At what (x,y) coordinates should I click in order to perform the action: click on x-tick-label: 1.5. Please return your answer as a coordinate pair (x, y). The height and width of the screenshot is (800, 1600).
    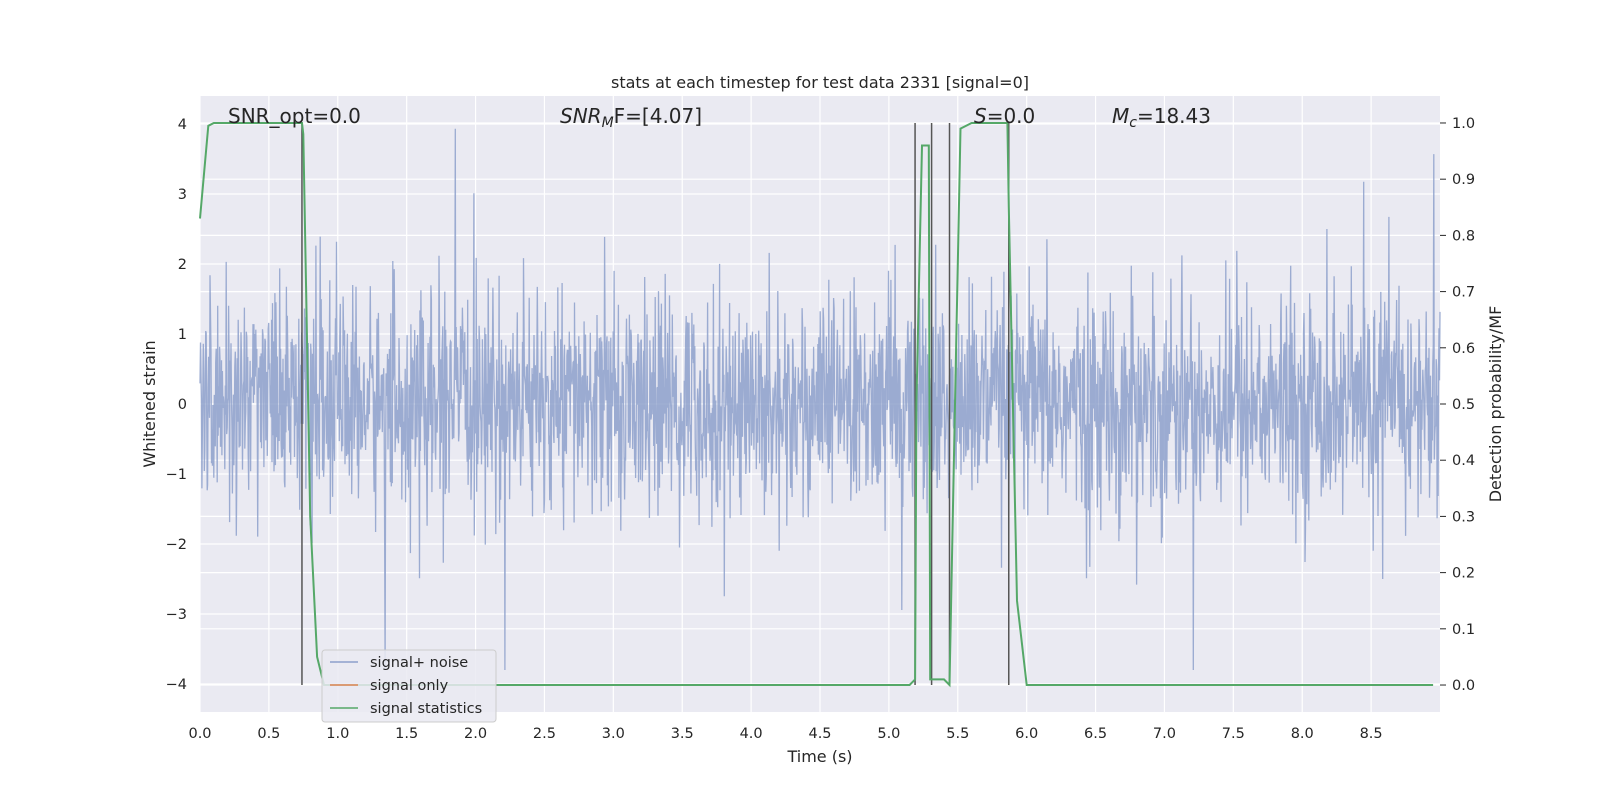
    Looking at the image, I should click on (406, 734).